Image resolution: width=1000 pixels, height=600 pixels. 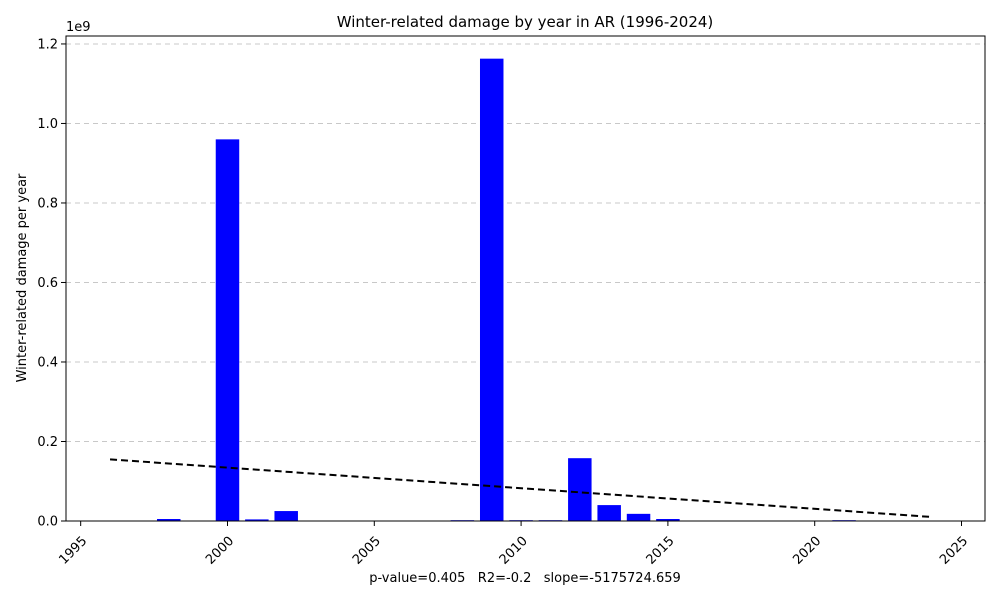 I want to click on x-axis-ticks: 1995 2000 2005 2010 2015 2020 2025, so click(x=513, y=544).